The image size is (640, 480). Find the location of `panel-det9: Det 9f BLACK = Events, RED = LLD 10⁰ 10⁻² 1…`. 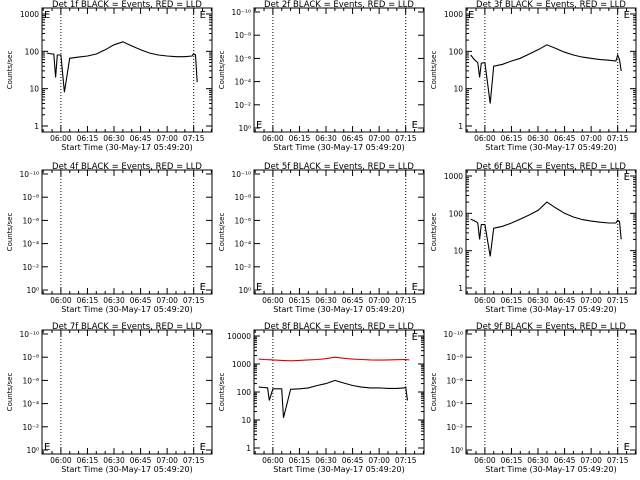

panel-det9: Det 9f BLACK = Events, RED = LLD 10⁰ 10⁻² 1… is located at coordinates (533, 398).